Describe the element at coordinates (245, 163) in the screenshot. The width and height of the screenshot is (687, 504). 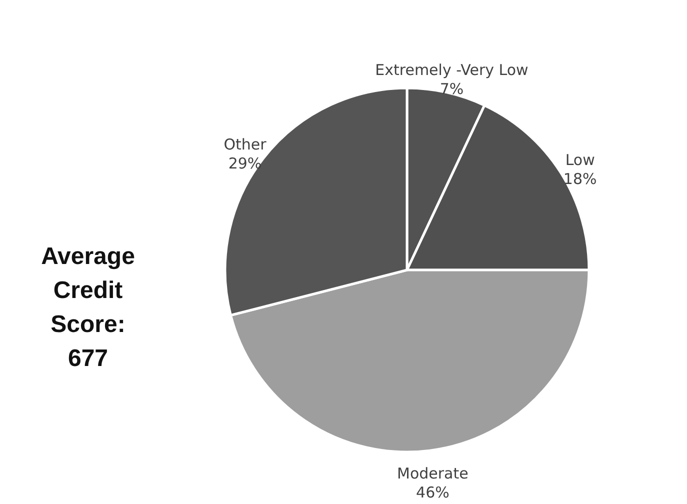
I see `data-label: 29%` at that location.